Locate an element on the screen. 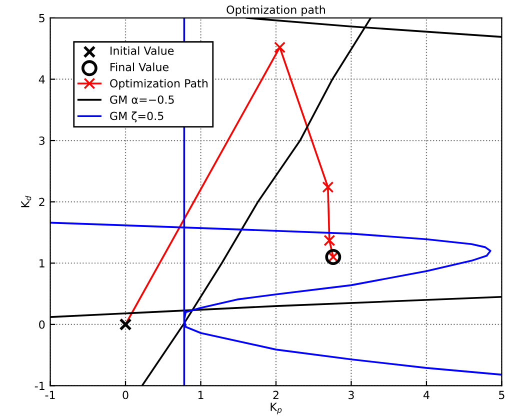 This screenshot has width=513, height=417. x-tick-label: -1 is located at coordinates (50, 395).